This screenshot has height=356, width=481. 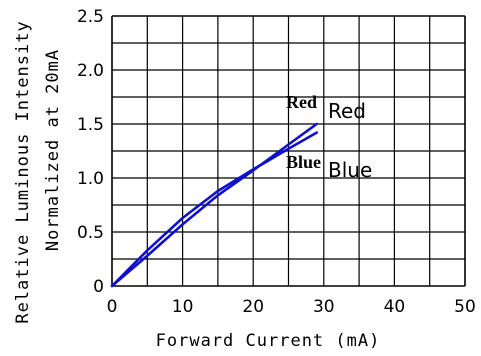 I want to click on y-tick-label: 1.5, so click(x=90, y=125).